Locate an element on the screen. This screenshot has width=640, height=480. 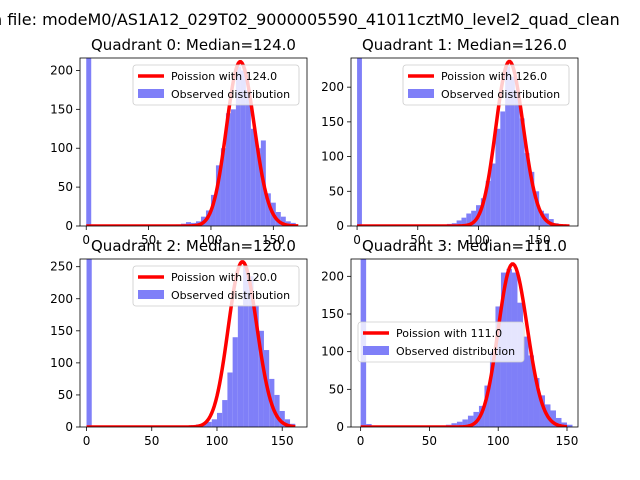
legend: Poission with 120.0 Observed distribution is located at coordinates (216, 286).